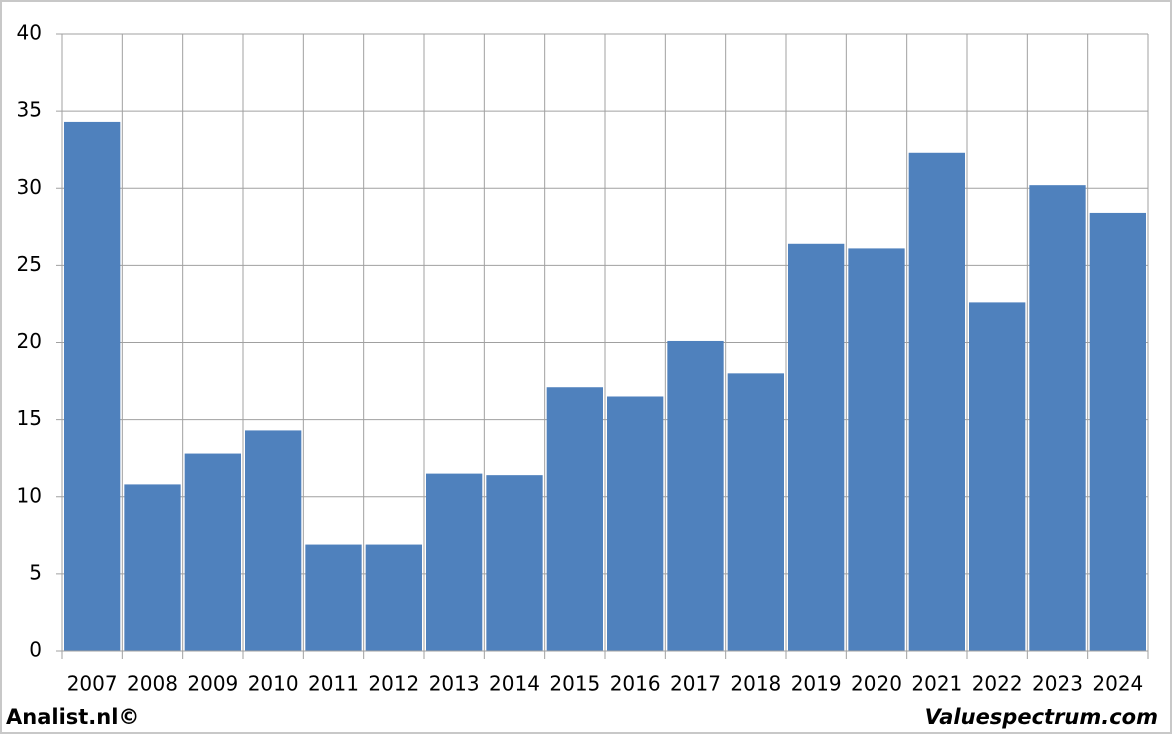  Describe the element at coordinates (514, 684) in the screenshot. I see `x-tick-label: 2014` at that location.